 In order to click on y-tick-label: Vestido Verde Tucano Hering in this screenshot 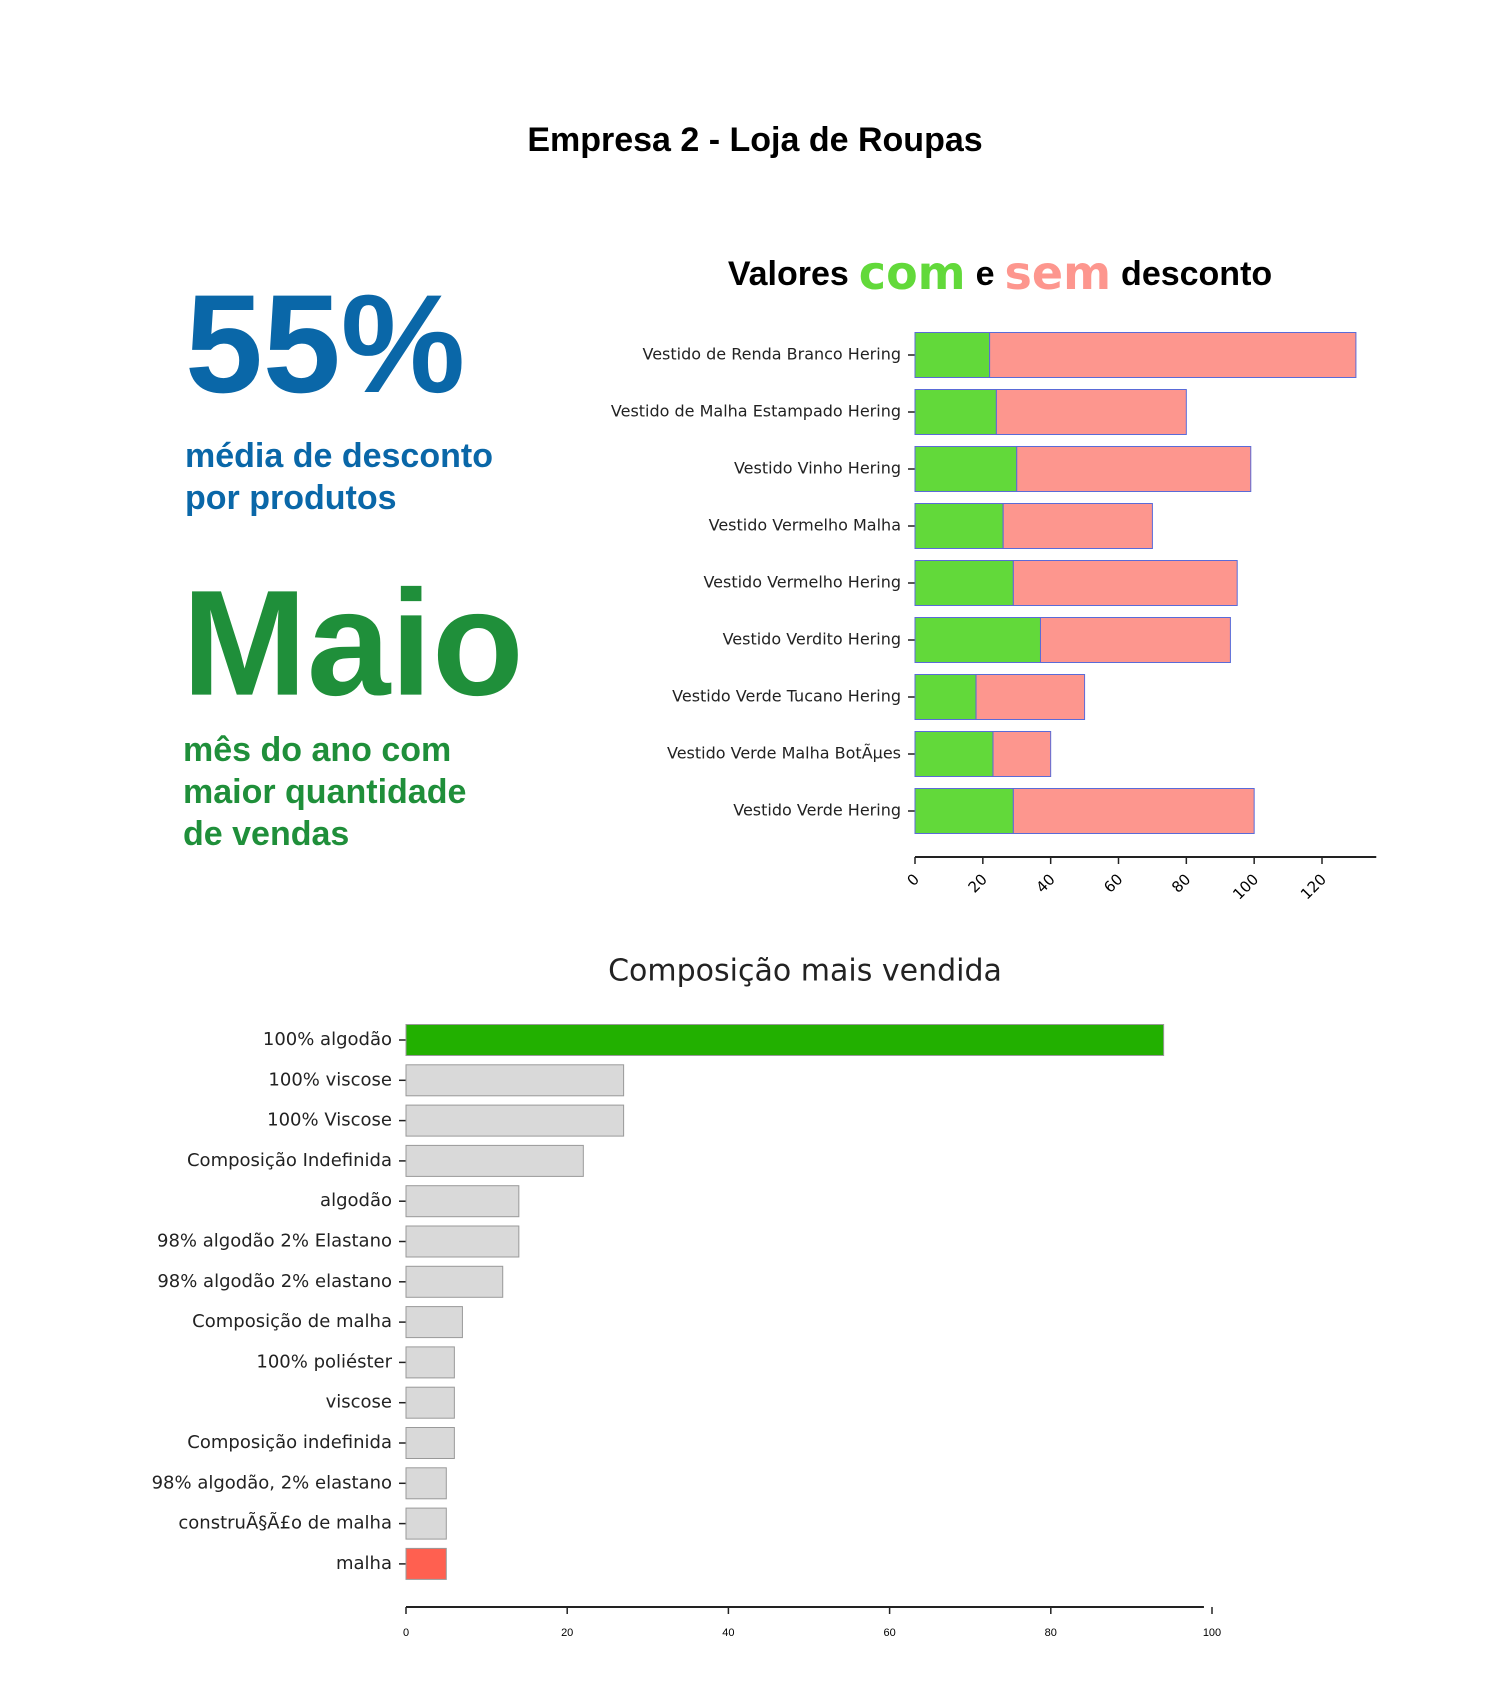, I will do `click(786, 696)`.